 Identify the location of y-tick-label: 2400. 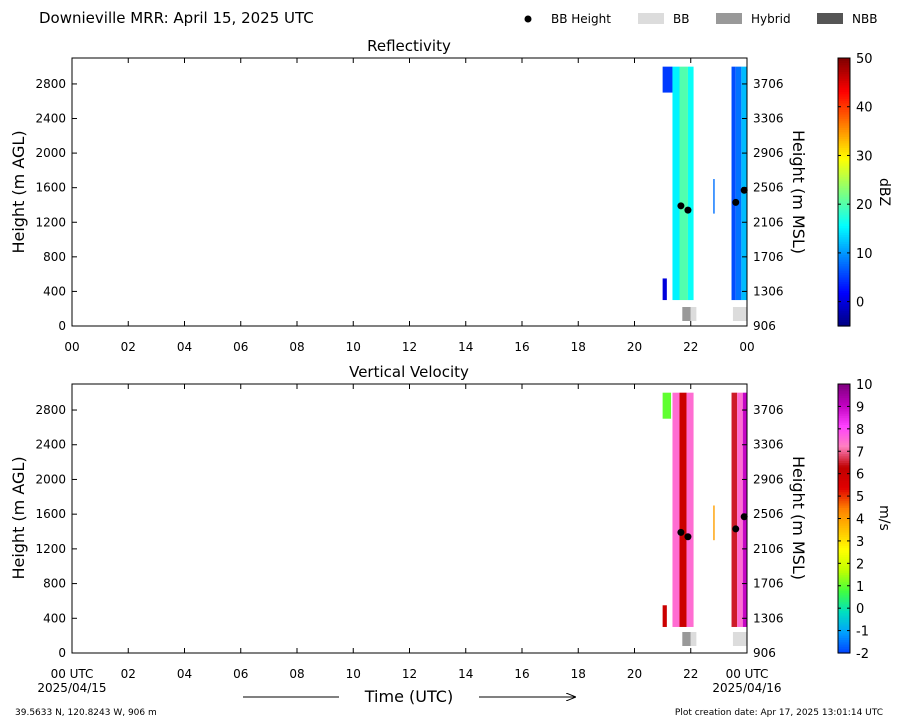
(50, 119).